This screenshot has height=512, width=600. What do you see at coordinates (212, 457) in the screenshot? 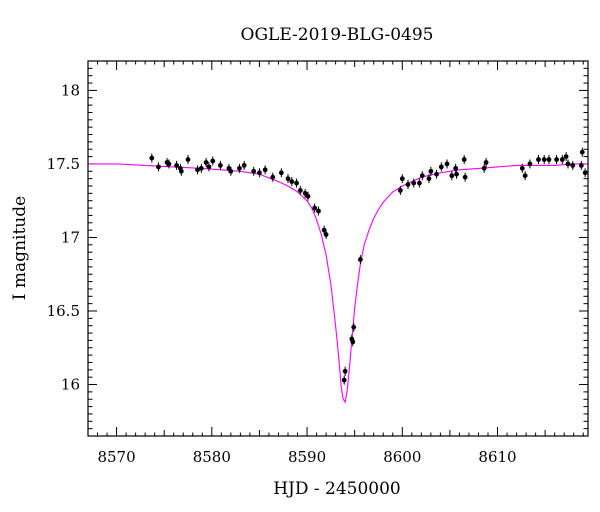
I see `x-tick-label: 8580` at bounding box center [212, 457].